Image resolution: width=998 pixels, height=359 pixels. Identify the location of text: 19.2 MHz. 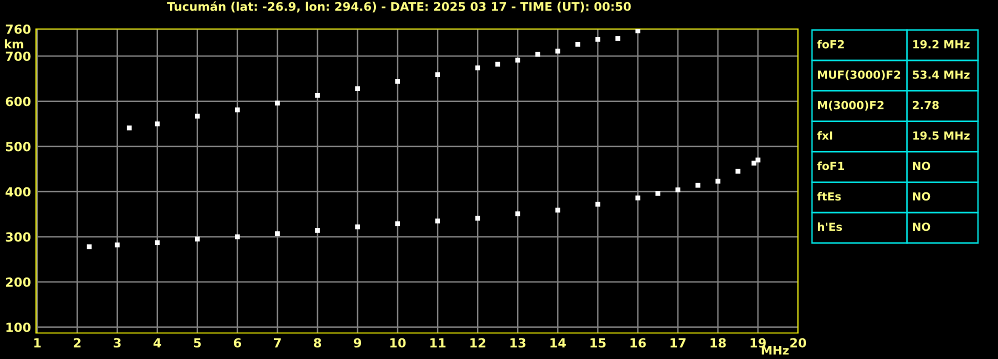
(941, 44).